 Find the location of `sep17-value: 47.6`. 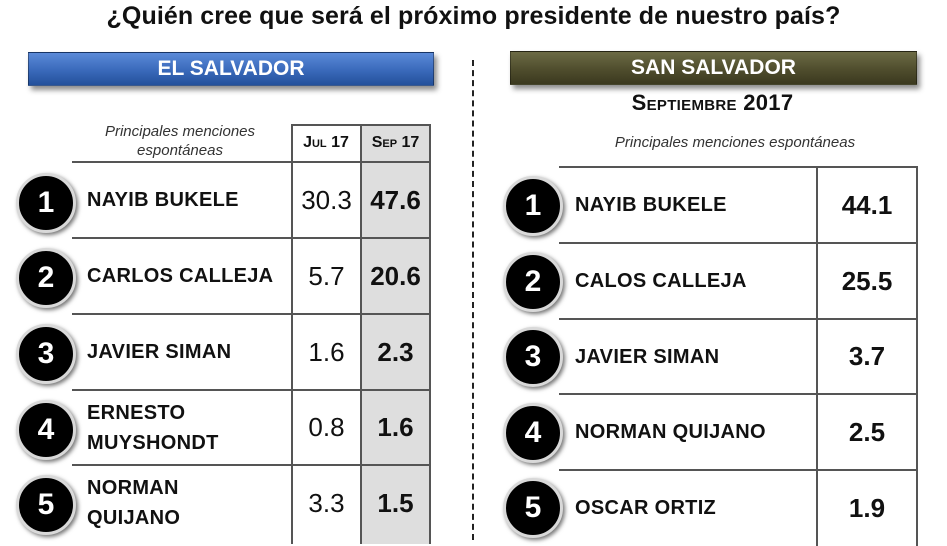

sep17-value: 47.6 is located at coordinates (395, 199).